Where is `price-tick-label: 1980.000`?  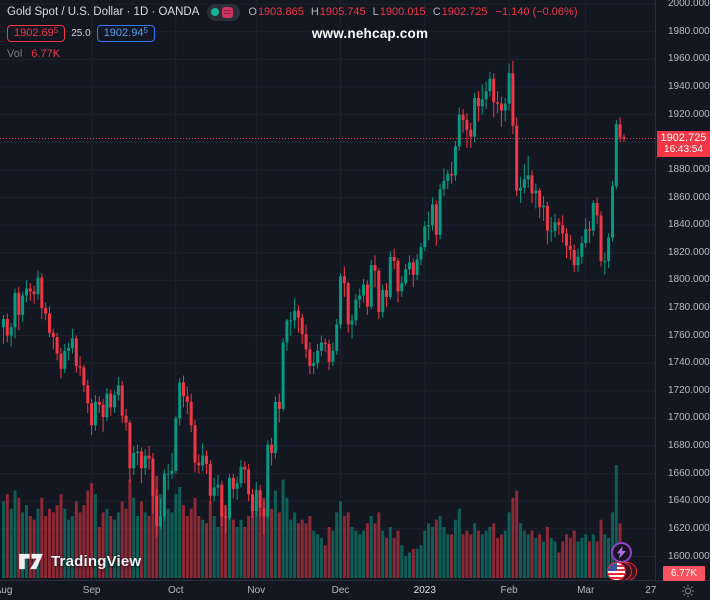 price-tick-label: 1980.000 is located at coordinates (689, 31).